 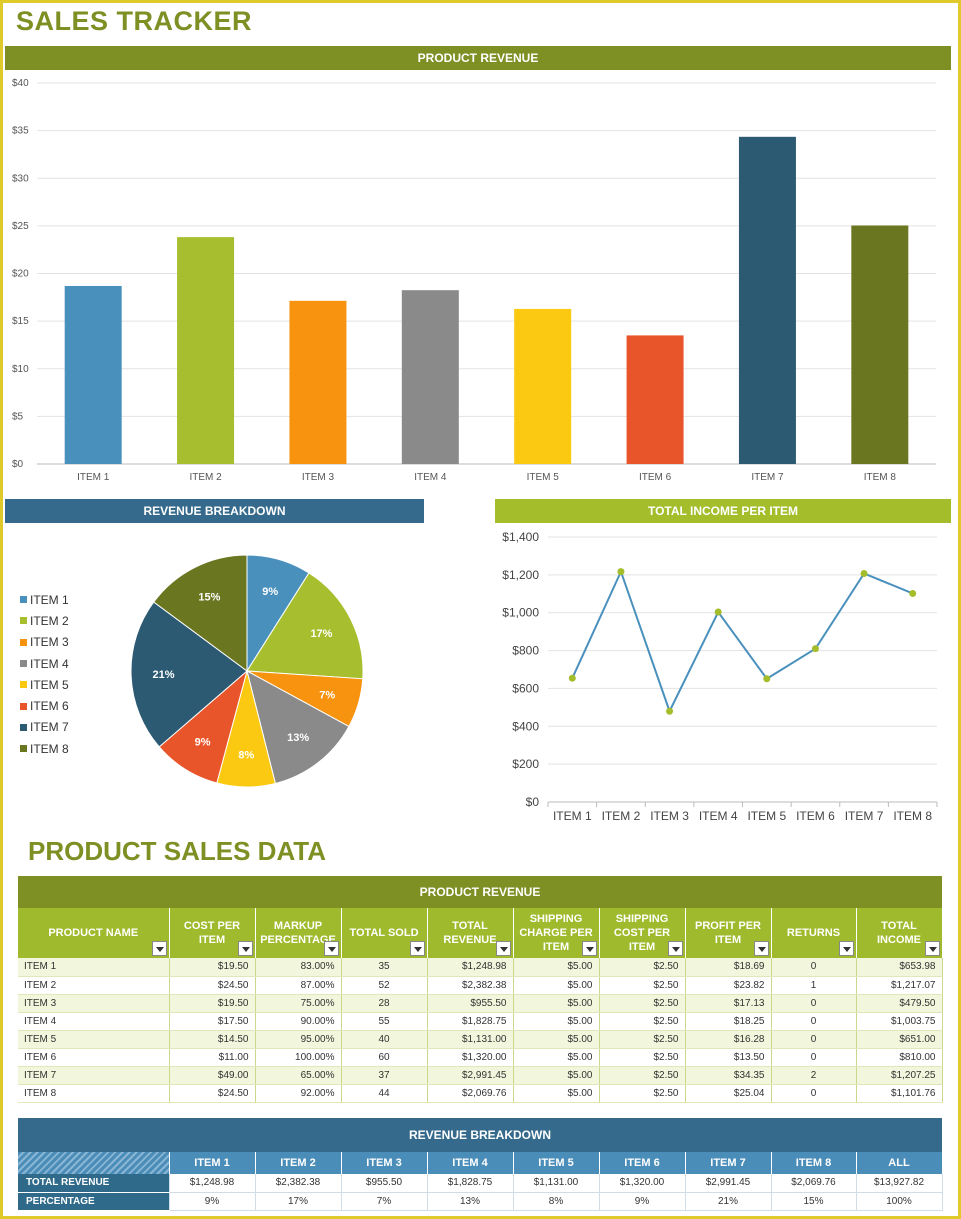 I want to click on table-cell: $18.25, so click(x=728, y=1021).